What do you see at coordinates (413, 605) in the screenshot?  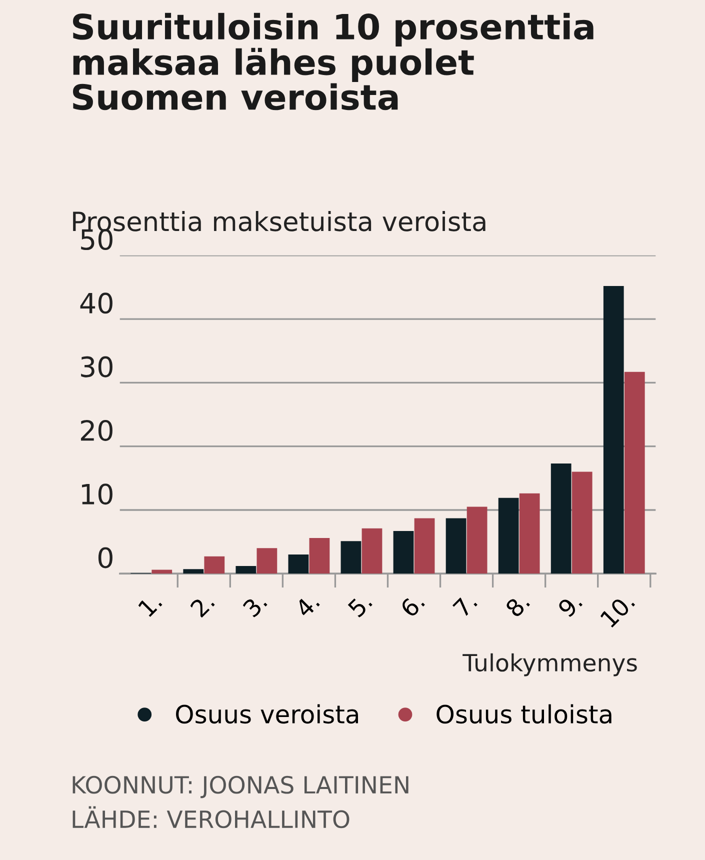 I see `x-tick-label: 6.` at bounding box center [413, 605].